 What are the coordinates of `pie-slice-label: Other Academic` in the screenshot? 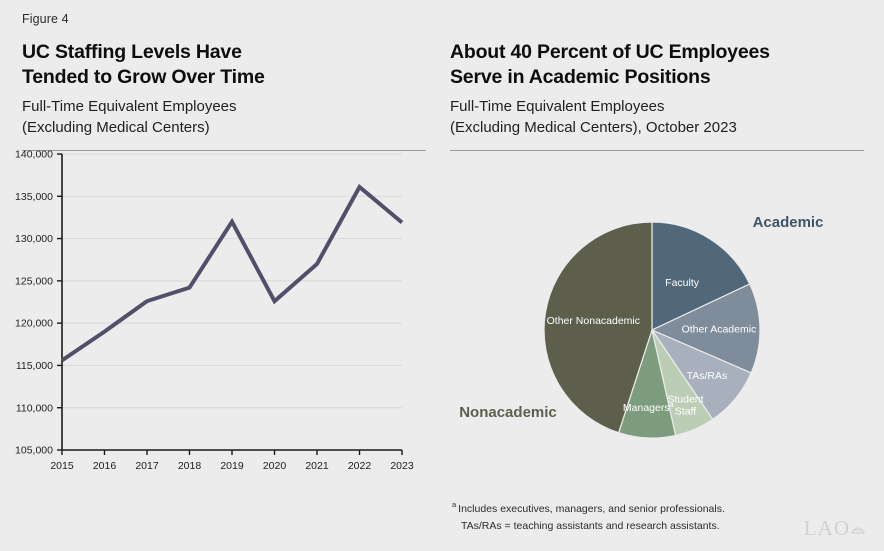 It's located at (719, 329).